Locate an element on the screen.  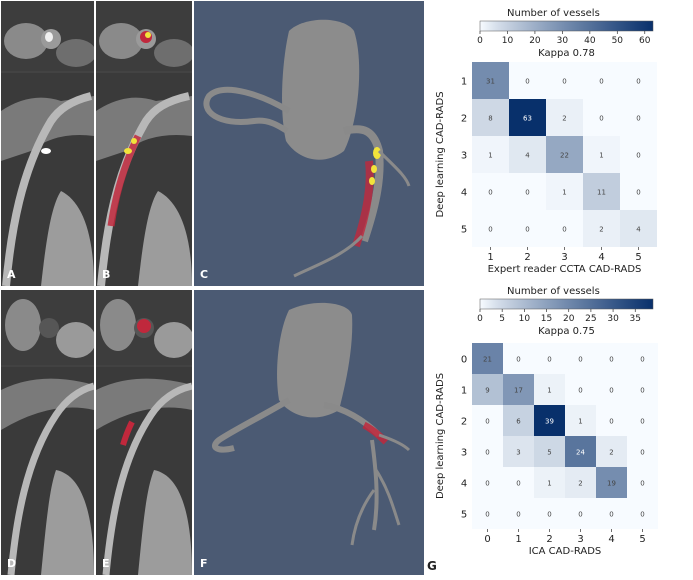
chart1-y-tick-label: 2 is located at coordinates (464, 119).